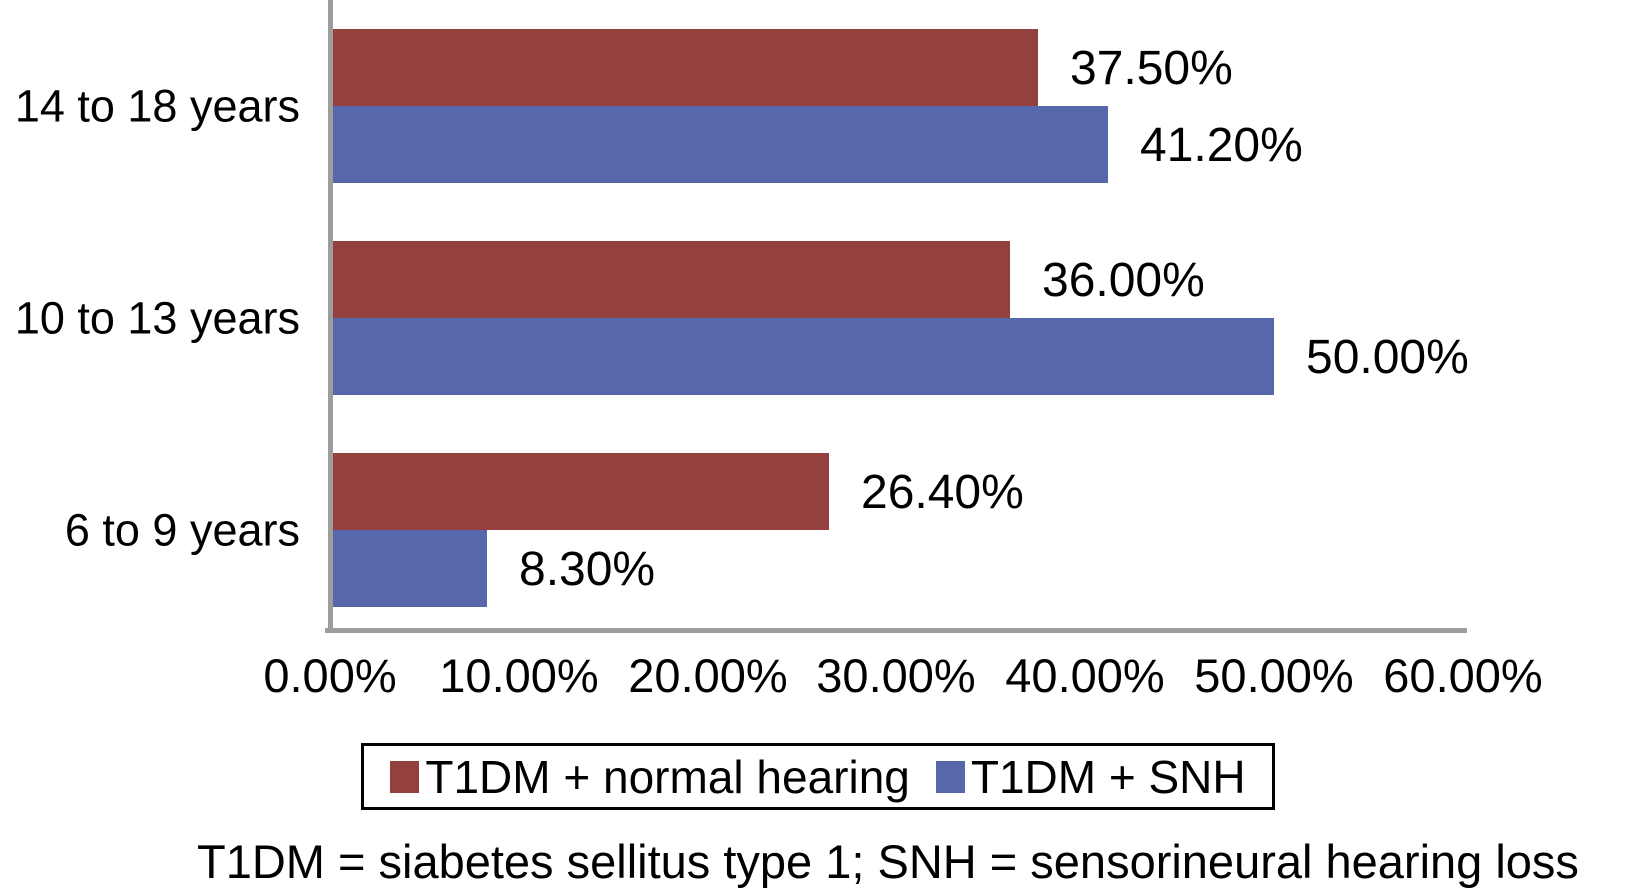 The image size is (1628, 888). I want to click on x-axis-tick-label: 20.00%, so click(708, 675).